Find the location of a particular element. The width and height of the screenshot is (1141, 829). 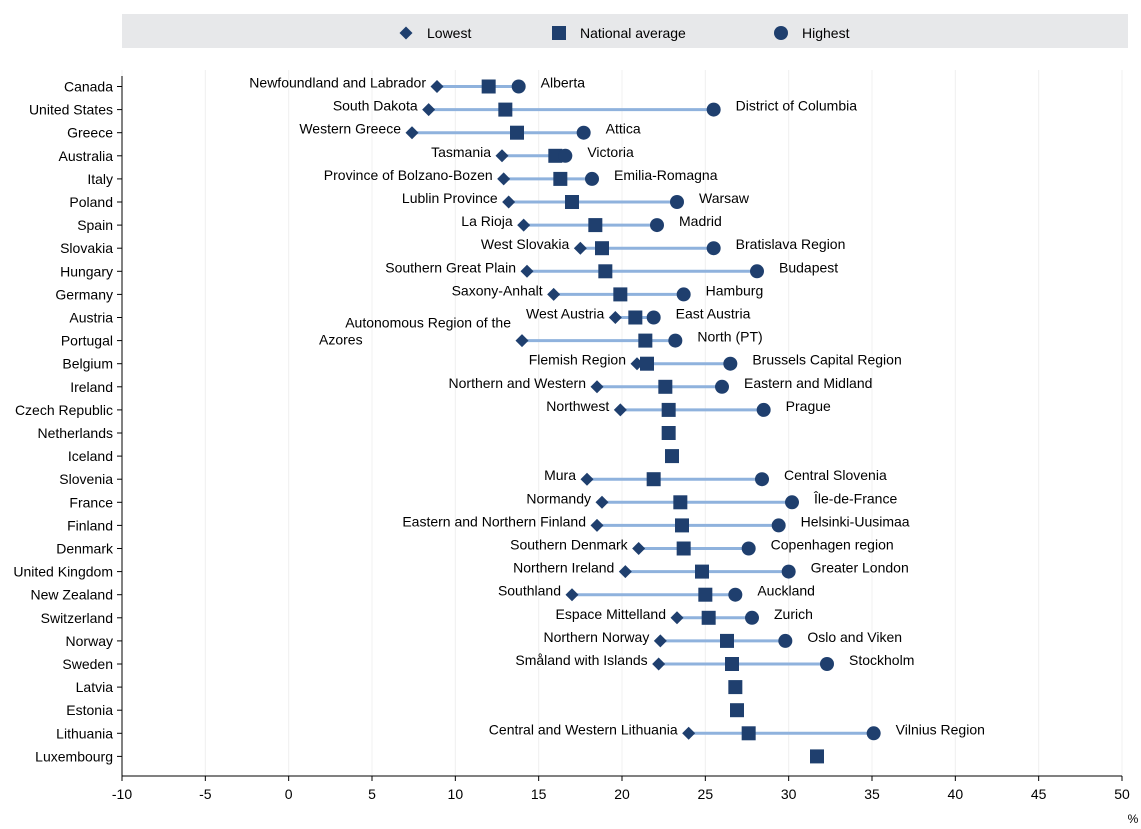

legend-box is located at coordinates (625, 31).